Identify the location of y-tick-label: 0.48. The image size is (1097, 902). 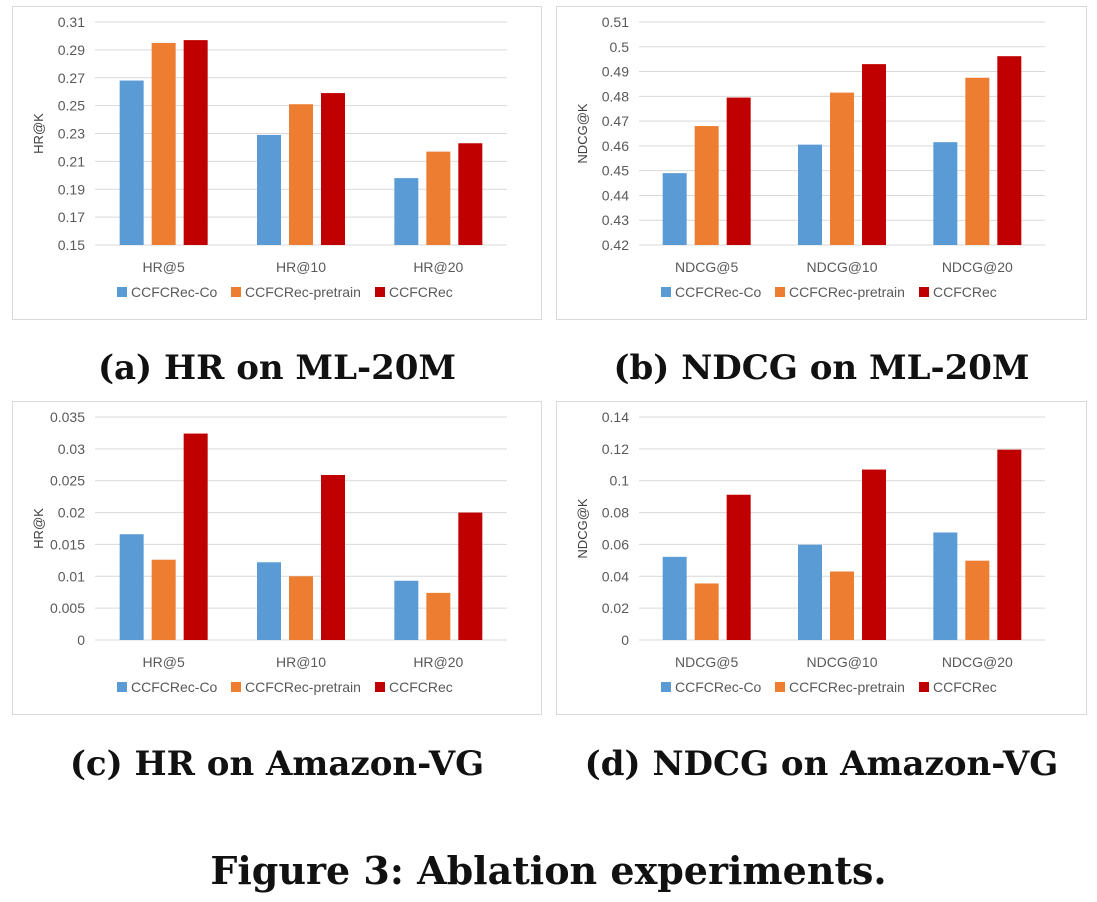
(615, 96).